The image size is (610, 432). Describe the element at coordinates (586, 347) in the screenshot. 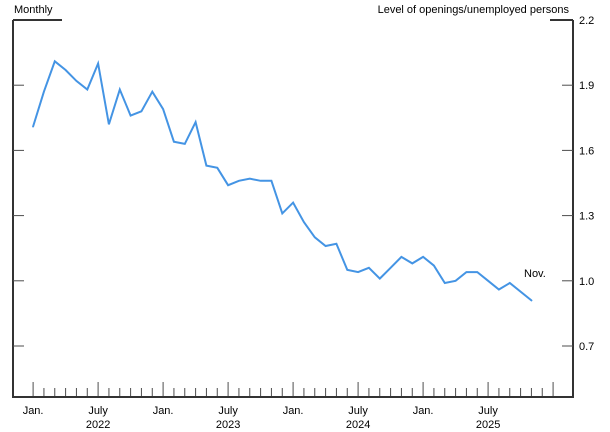

I see `y-axis-tick-label: 0.7` at that location.